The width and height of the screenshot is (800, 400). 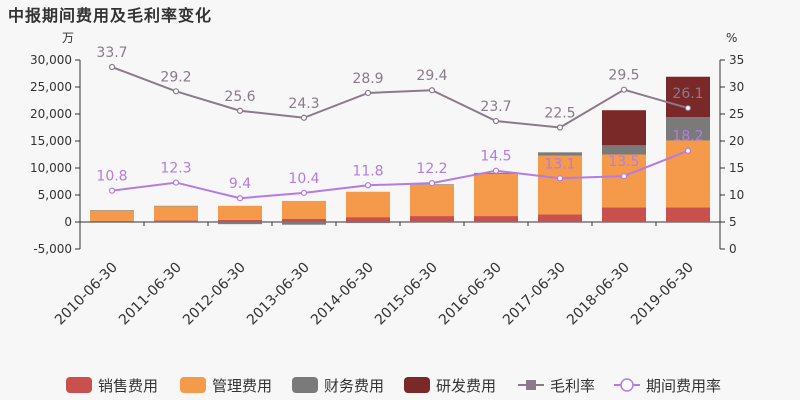 What do you see at coordinates (367, 171) in the screenshot?
I see `data-label: 11.8` at bounding box center [367, 171].